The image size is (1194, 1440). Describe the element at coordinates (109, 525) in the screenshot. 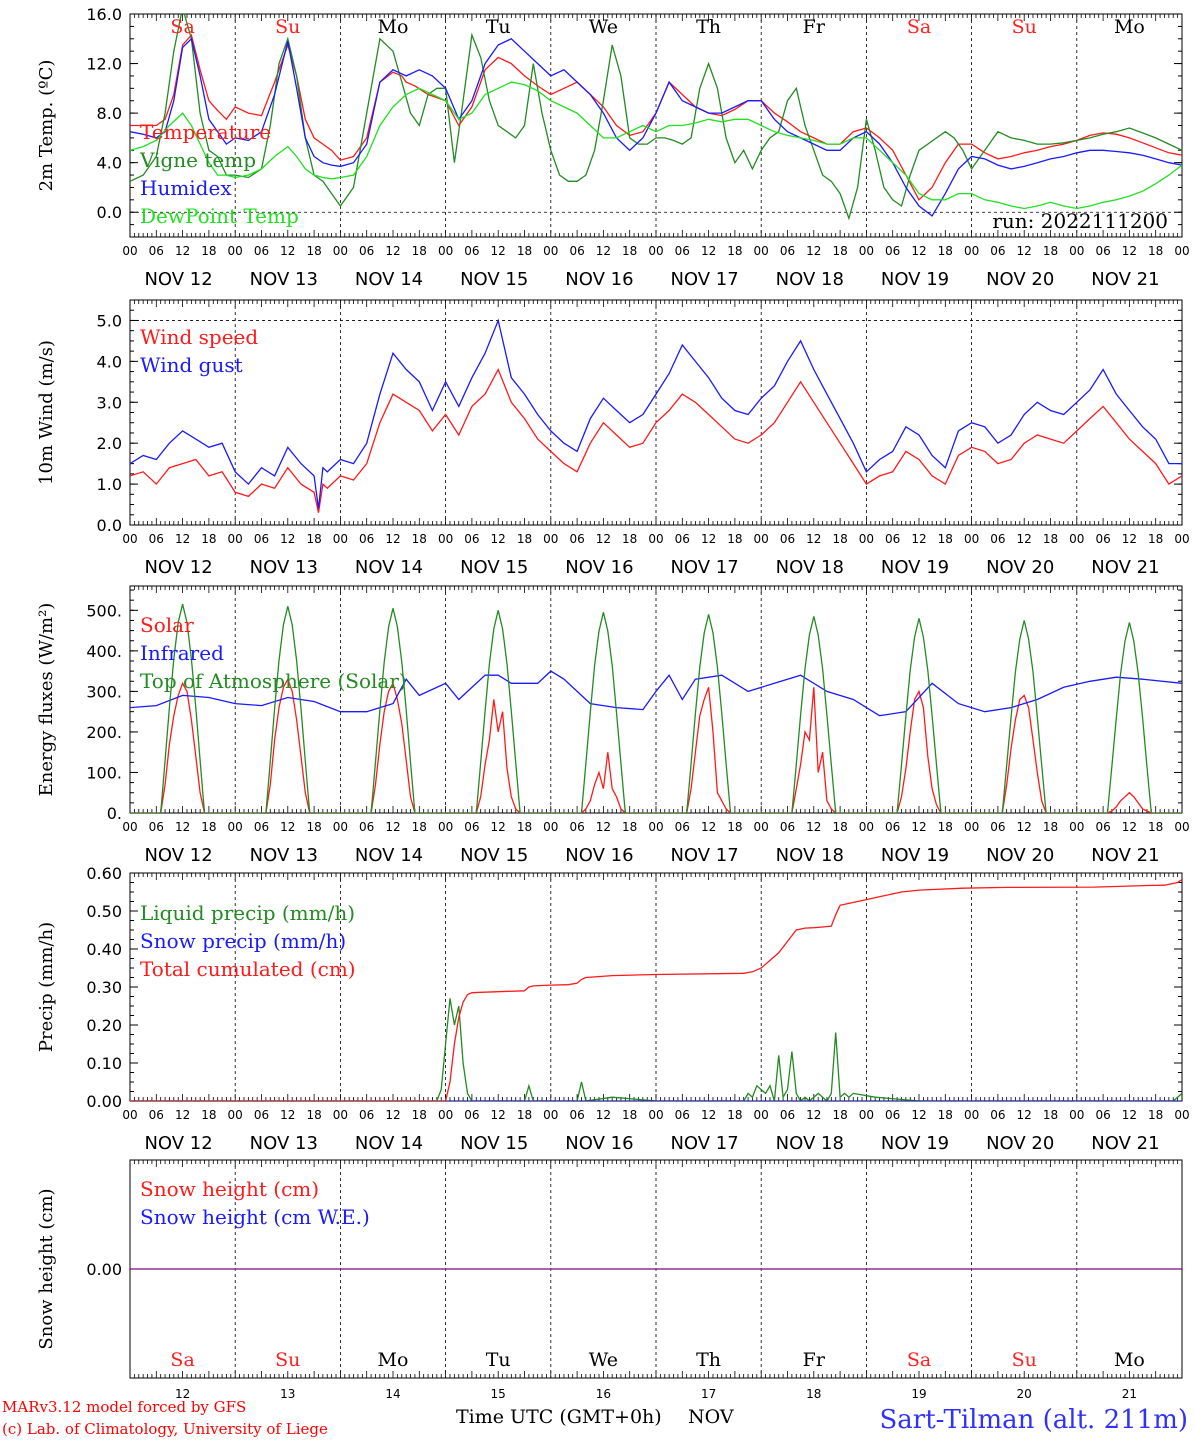

I see `y-tick-label: 0.0` at that location.